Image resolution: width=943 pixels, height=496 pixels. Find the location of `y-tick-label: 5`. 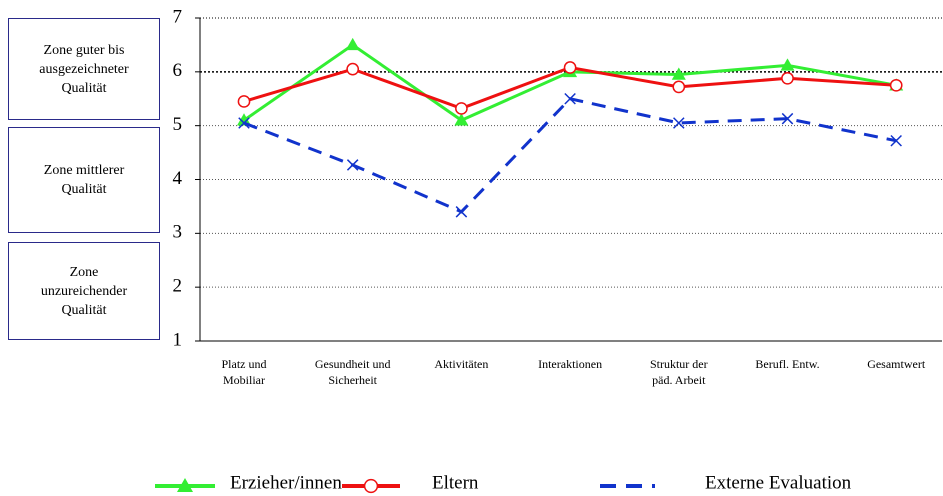

y-tick-label: 5 is located at coordinates (178, 124).